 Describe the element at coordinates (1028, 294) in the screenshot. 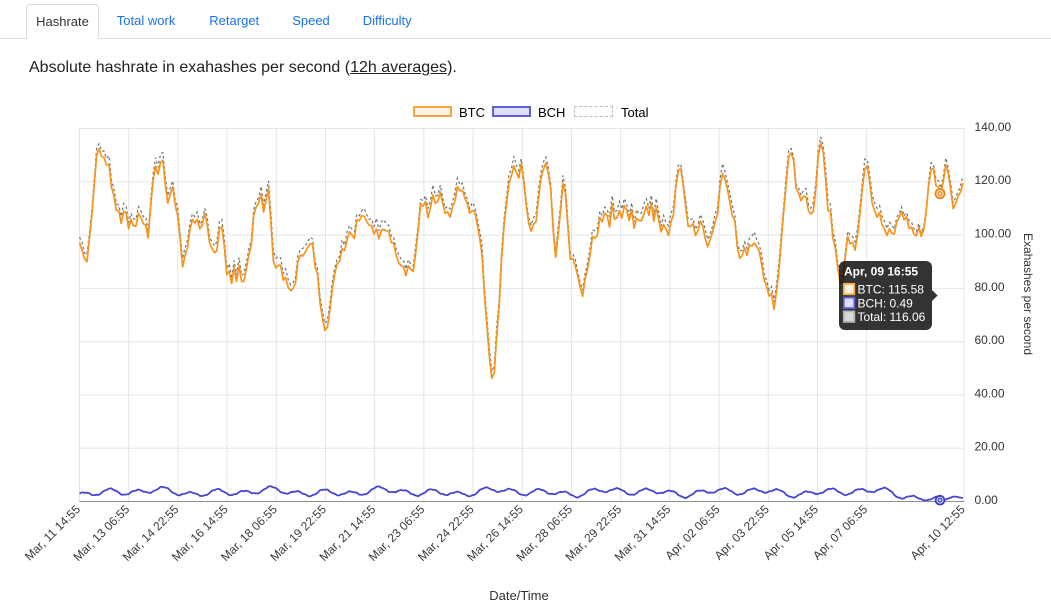

I see `svg-text: Exahashes per second` at that location.